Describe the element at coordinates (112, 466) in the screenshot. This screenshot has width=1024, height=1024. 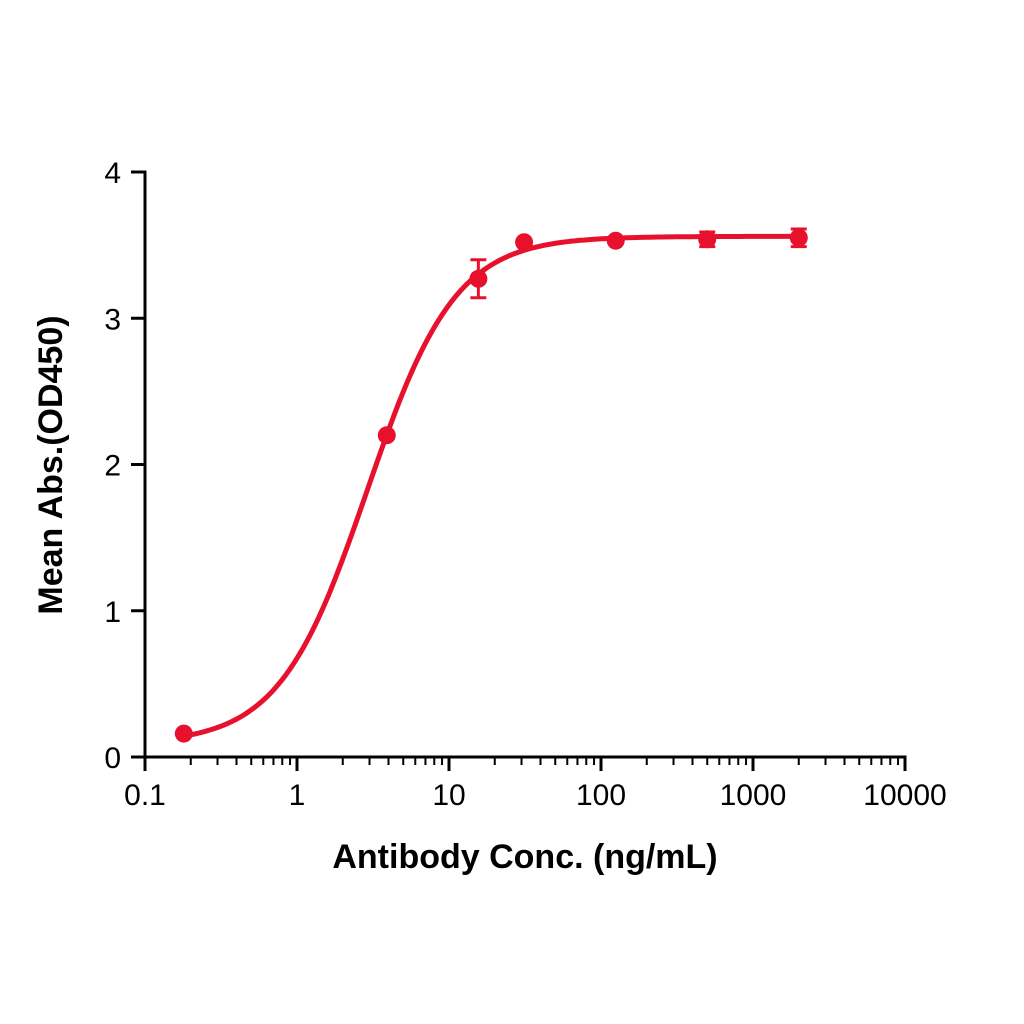
I see `y-tick-label: 2` at that location.